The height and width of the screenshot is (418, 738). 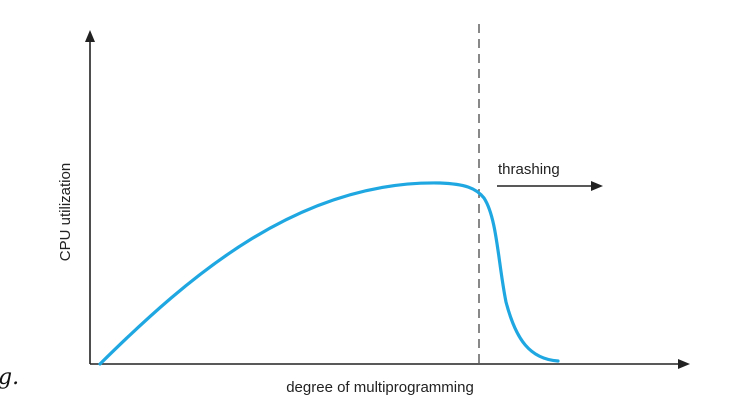 What do you see at coordinates (90, 36) in the screenshot?
I see `y-axis-arrowhead` at bounding box center [90, 36].